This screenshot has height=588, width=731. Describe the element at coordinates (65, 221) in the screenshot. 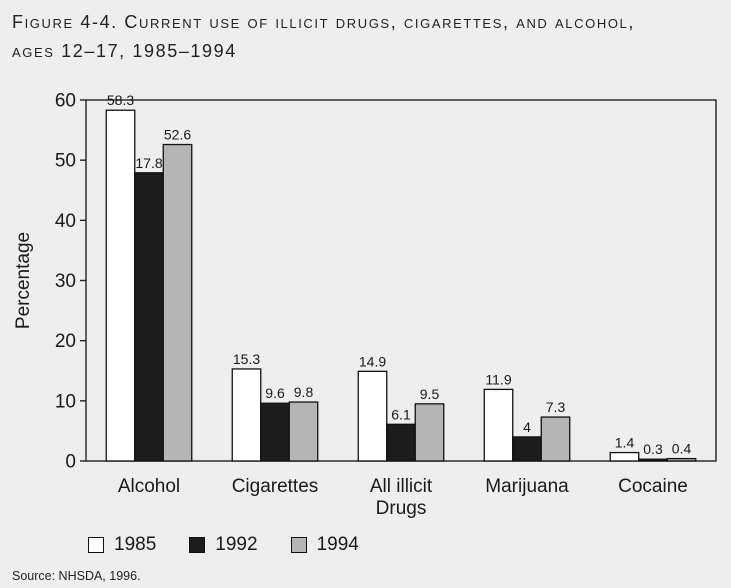

I see `y-tick-label: 40` at that location.